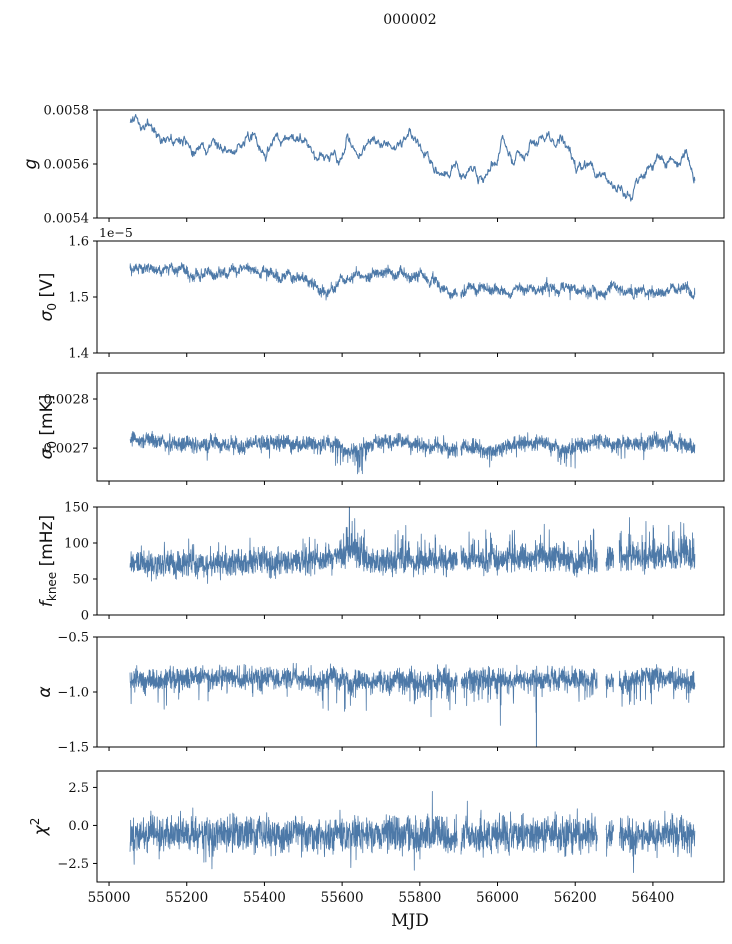 This screenshot has height=944, width=732. Describe the element at coordinates (497, 898) in the screenshot. I see `x-tick-label: 56000` at that location.